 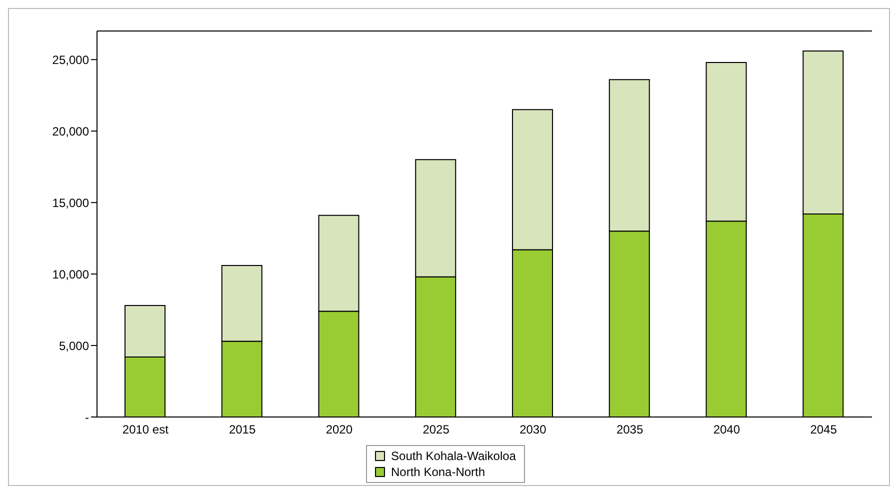 I want to click on y-tick-label: 10,000, so click(x=71, y=274).